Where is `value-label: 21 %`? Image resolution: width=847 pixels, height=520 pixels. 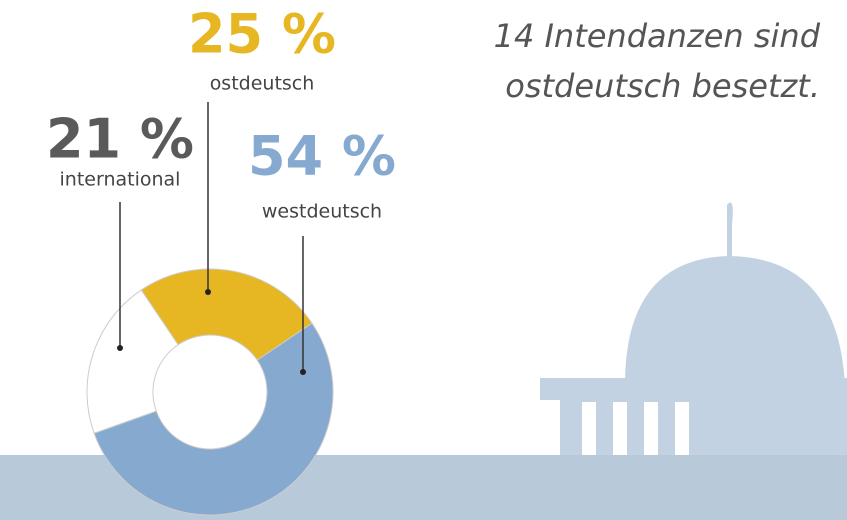
value-label: 21 % is located at coordinates (120, 139).